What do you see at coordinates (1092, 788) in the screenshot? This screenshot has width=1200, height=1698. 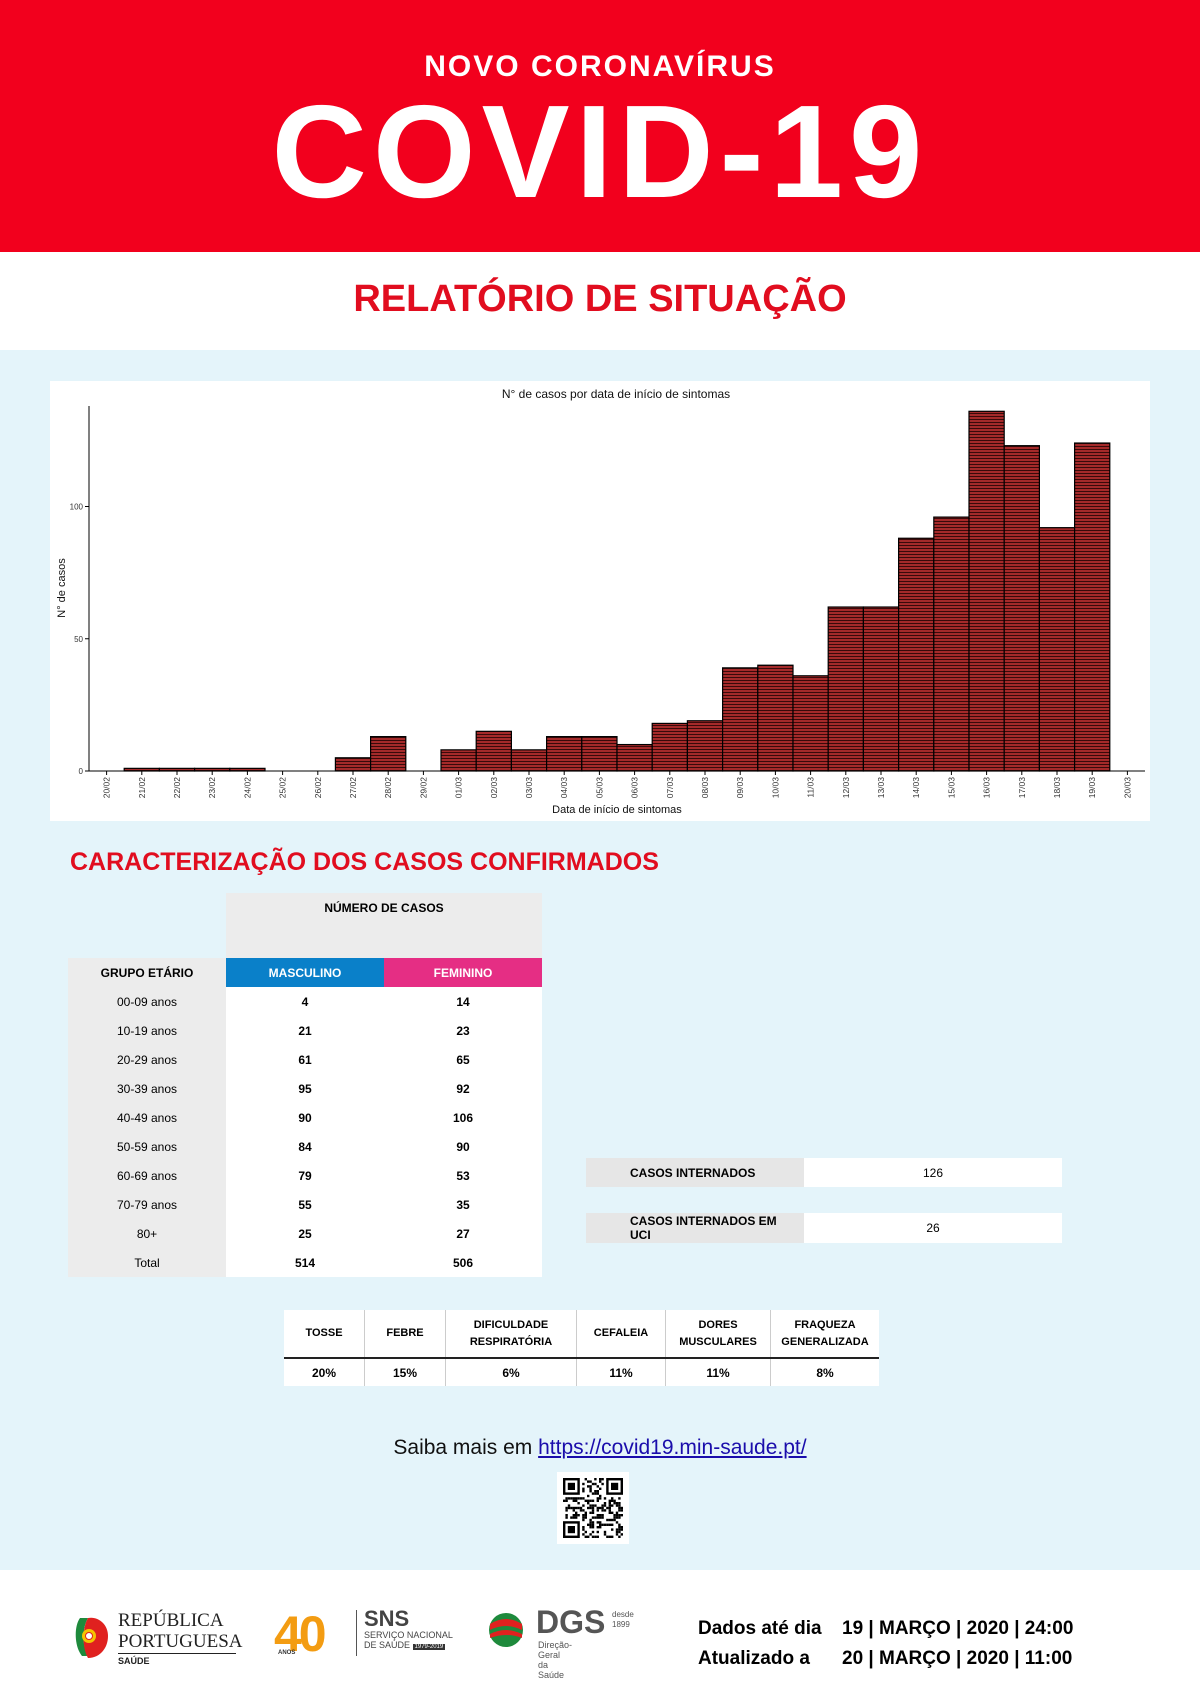 I see `x-tick-label: 19/03` at bounding box center [1092, 788].